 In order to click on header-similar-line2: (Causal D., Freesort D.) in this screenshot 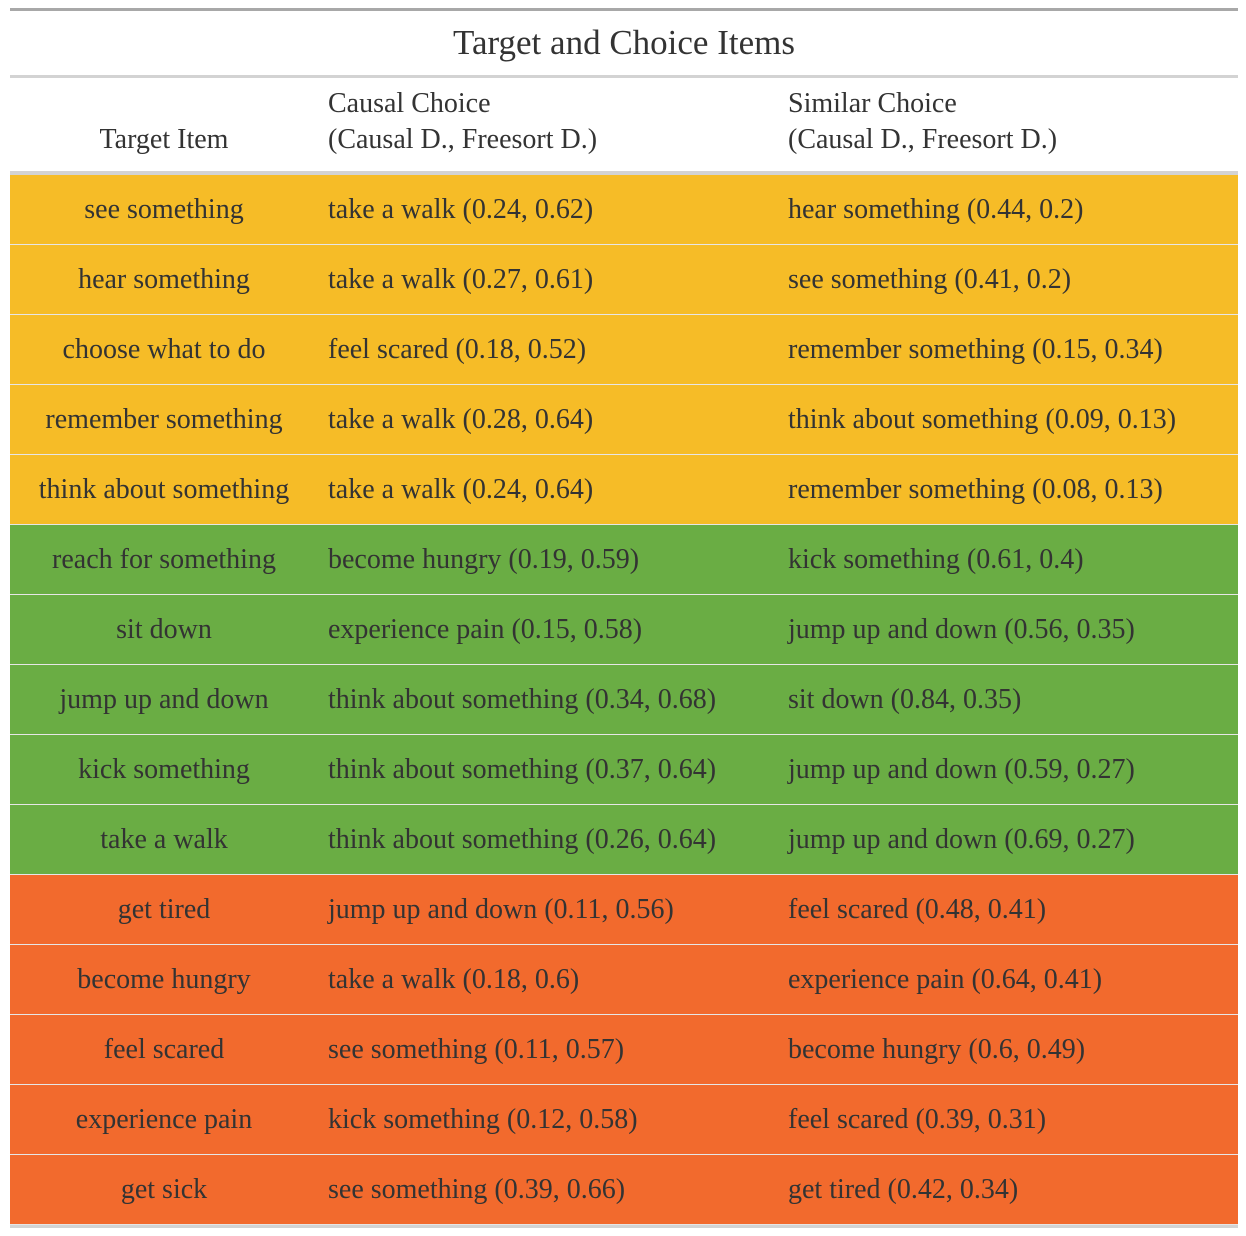, I will do `click(923, 139)`.